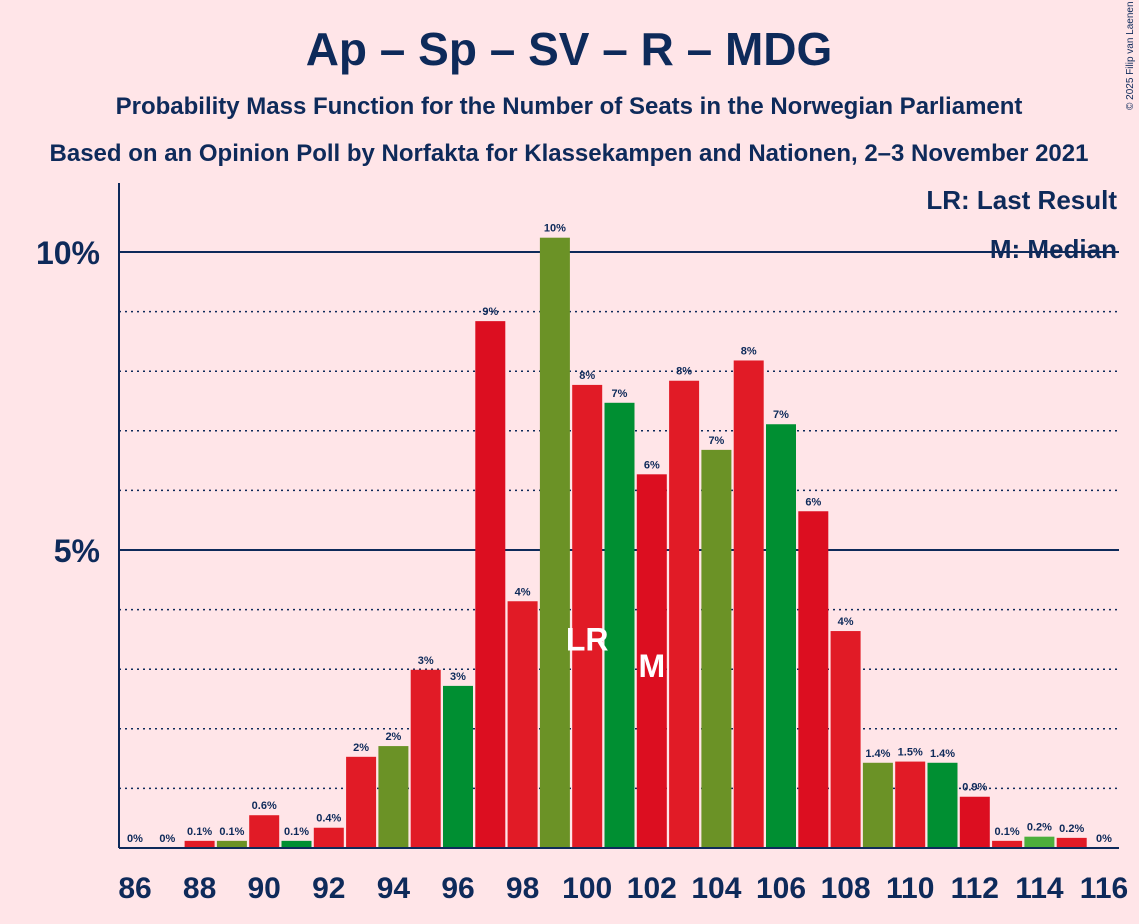 The width and height of the screenshot is (1139, 924). I want to click on bar-label-seat-107: 6%, so click(813, 502).